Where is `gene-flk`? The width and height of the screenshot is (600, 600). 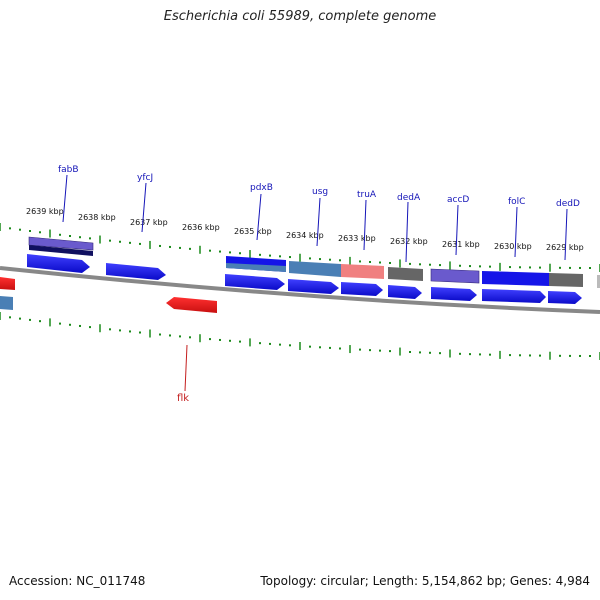 gene-flk is located at coordinates (191, 305).